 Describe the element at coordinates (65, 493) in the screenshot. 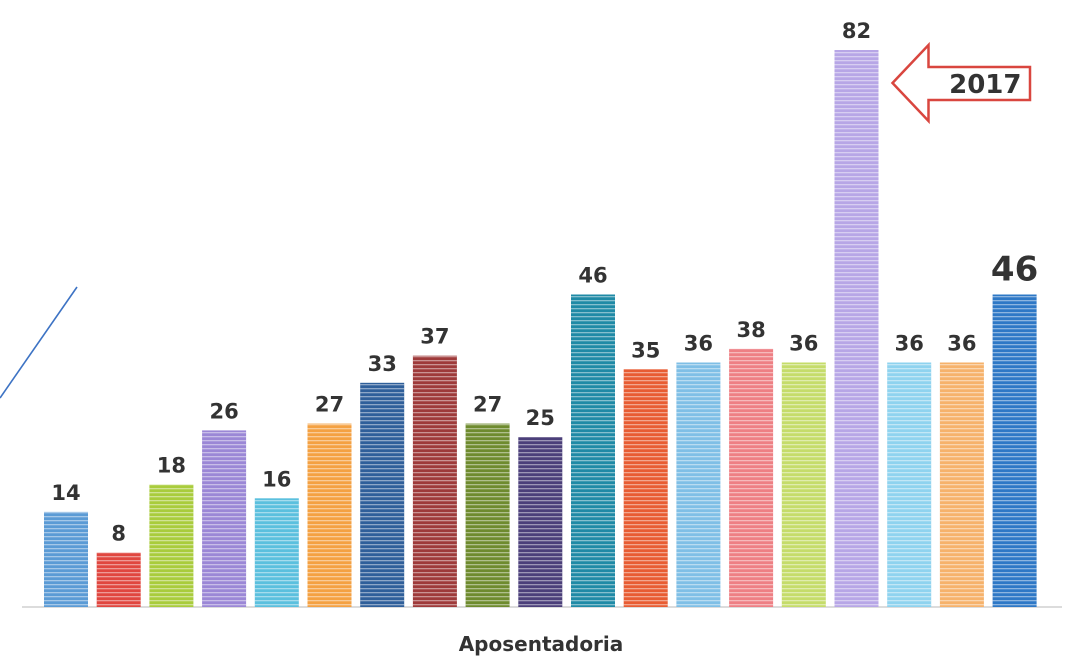

I see `data-label: 14` at that location.